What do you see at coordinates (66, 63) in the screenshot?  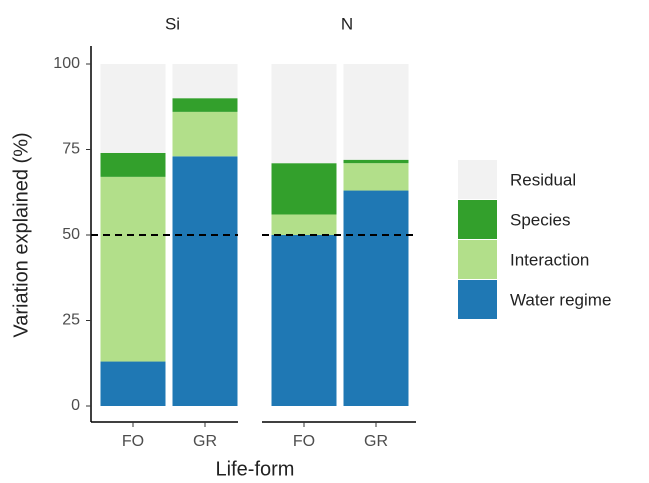 I see `y-tick-label: 100` at bounding box center [66, 63].